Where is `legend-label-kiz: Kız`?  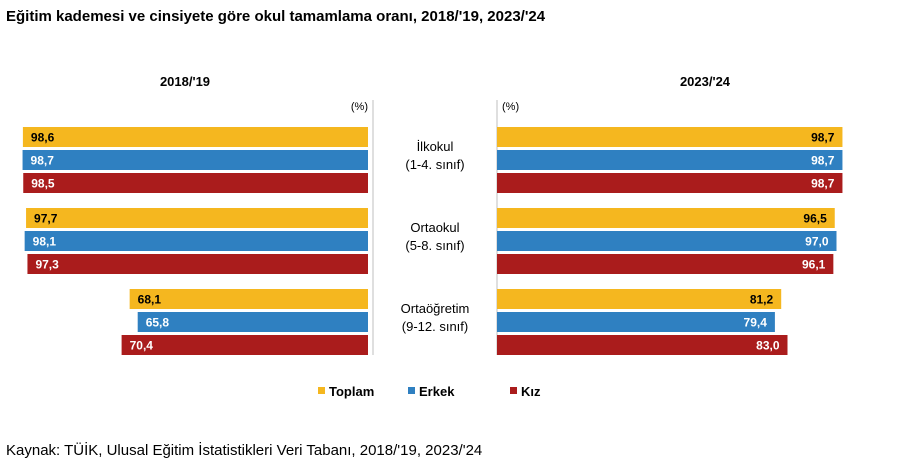
legend-label-kiz: Kız is located at coordinates (531, 391).